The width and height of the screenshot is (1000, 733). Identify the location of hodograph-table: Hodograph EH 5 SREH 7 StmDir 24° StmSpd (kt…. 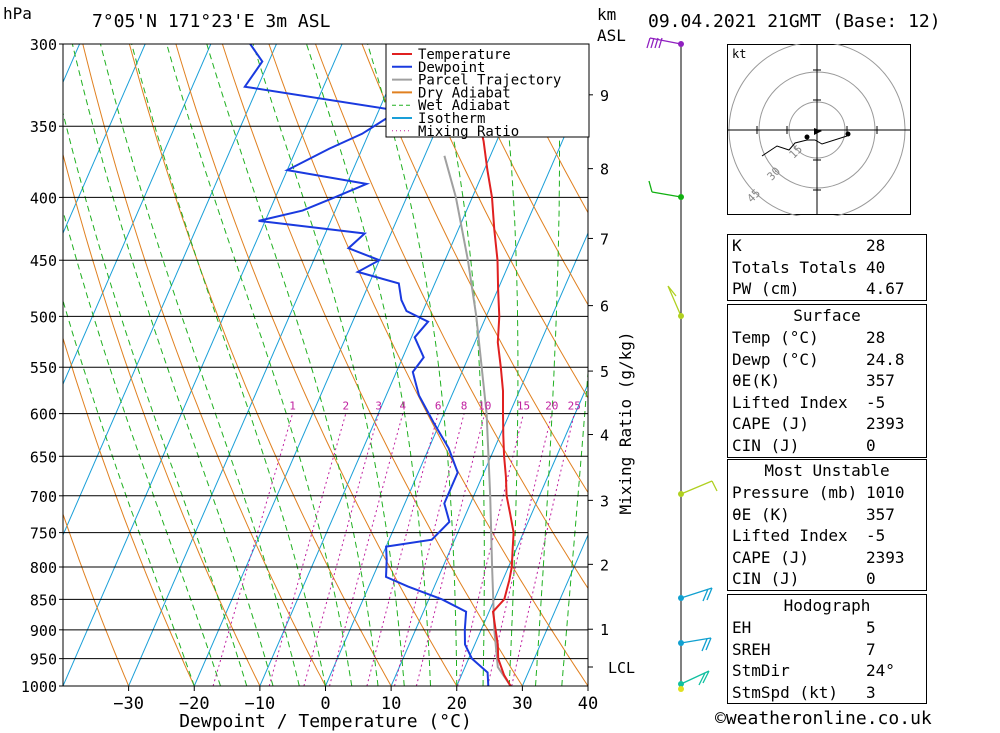
(827, 649).